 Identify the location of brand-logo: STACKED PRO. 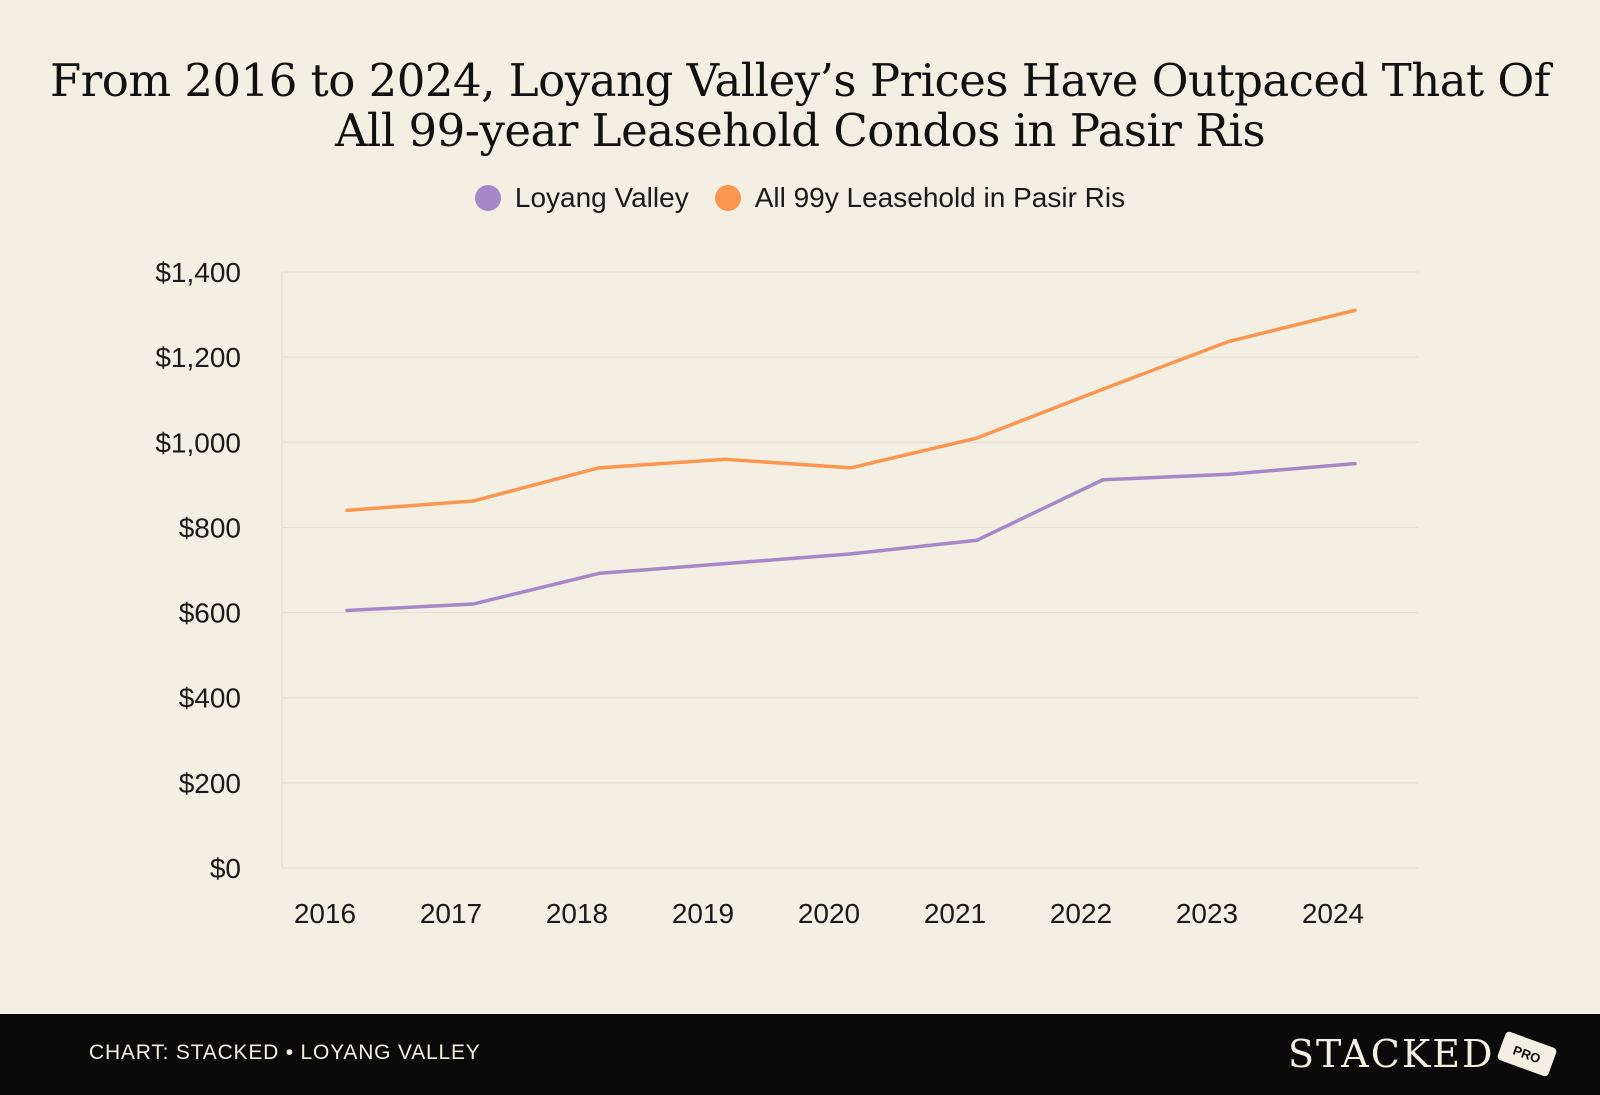
(1423, 1054).